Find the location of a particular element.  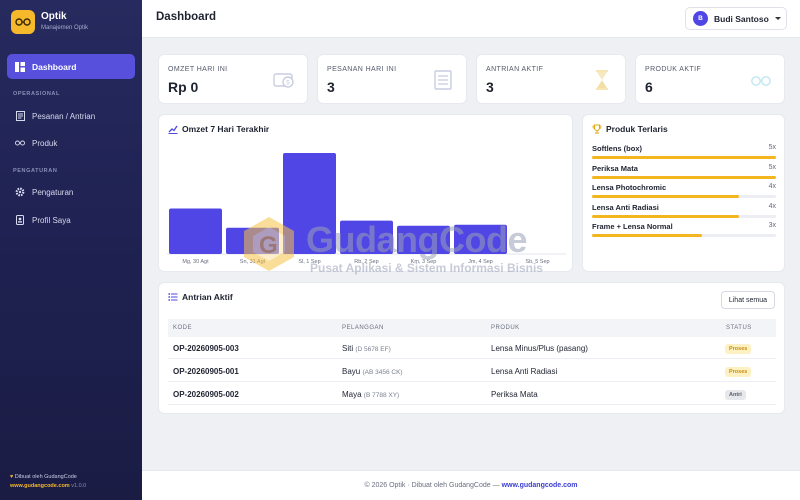

gear-icon is located at coordinates (20, 192).